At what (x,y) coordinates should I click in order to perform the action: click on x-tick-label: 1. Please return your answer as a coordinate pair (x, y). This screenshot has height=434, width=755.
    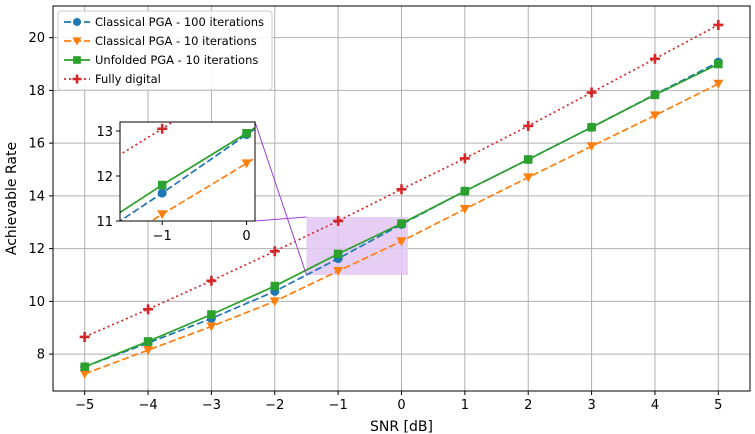
    Looking at the image, I should click on (465, 405).